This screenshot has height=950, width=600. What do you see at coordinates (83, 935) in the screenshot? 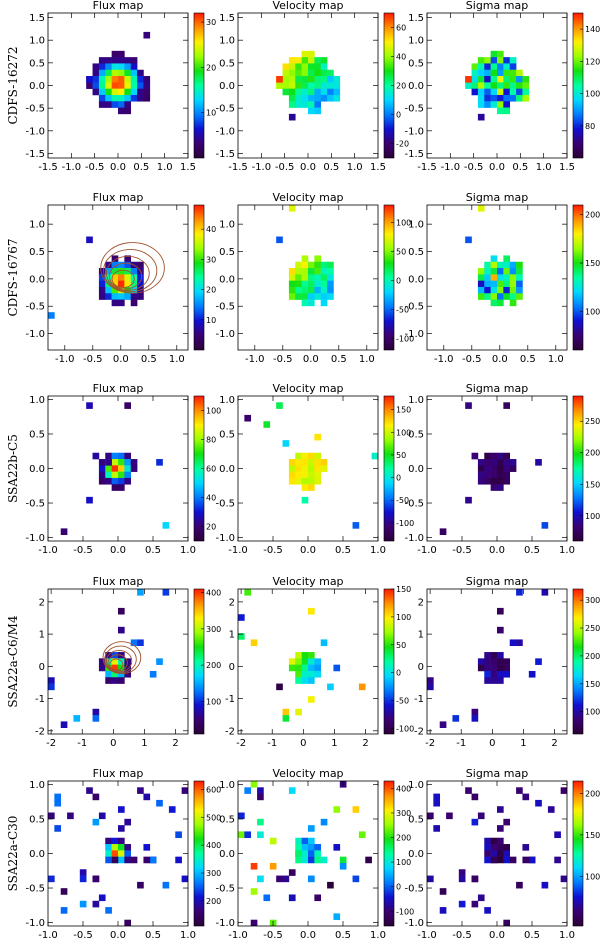
I see `x-tick-label: -0.5` at bounding box center [83, 935].